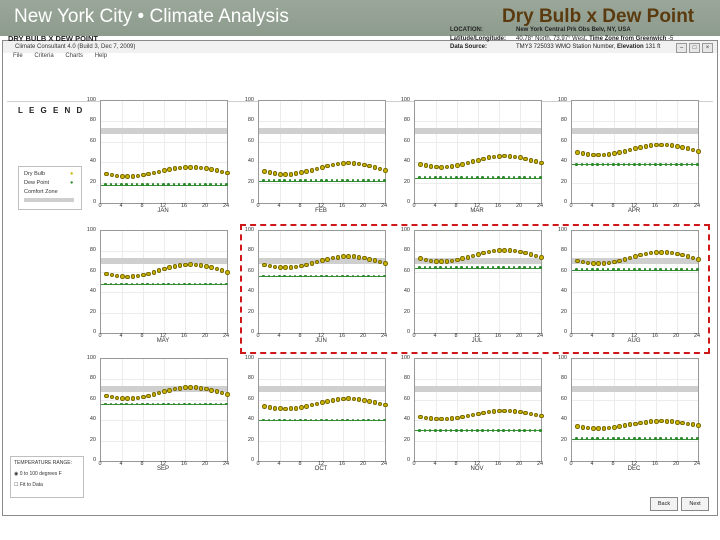  Describe the element at coordinates (92, 291) in the screenshot. I see `y-tick-label: 40` at that location.